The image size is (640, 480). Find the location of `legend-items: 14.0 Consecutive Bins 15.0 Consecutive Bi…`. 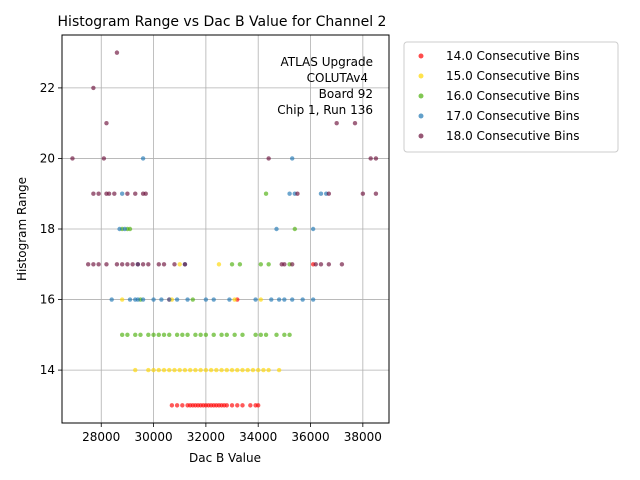

legend-items: 14.0 Consecutive Bins 15.0 Consecutive Bi… is located at coordinates (498, 96).